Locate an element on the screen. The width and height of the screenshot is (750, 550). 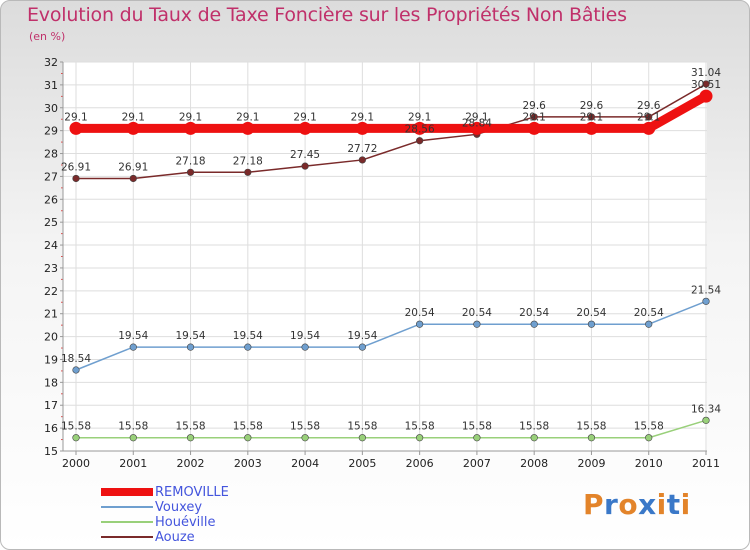
brand-logo: Proxiti is located at coordinates (637, 504).